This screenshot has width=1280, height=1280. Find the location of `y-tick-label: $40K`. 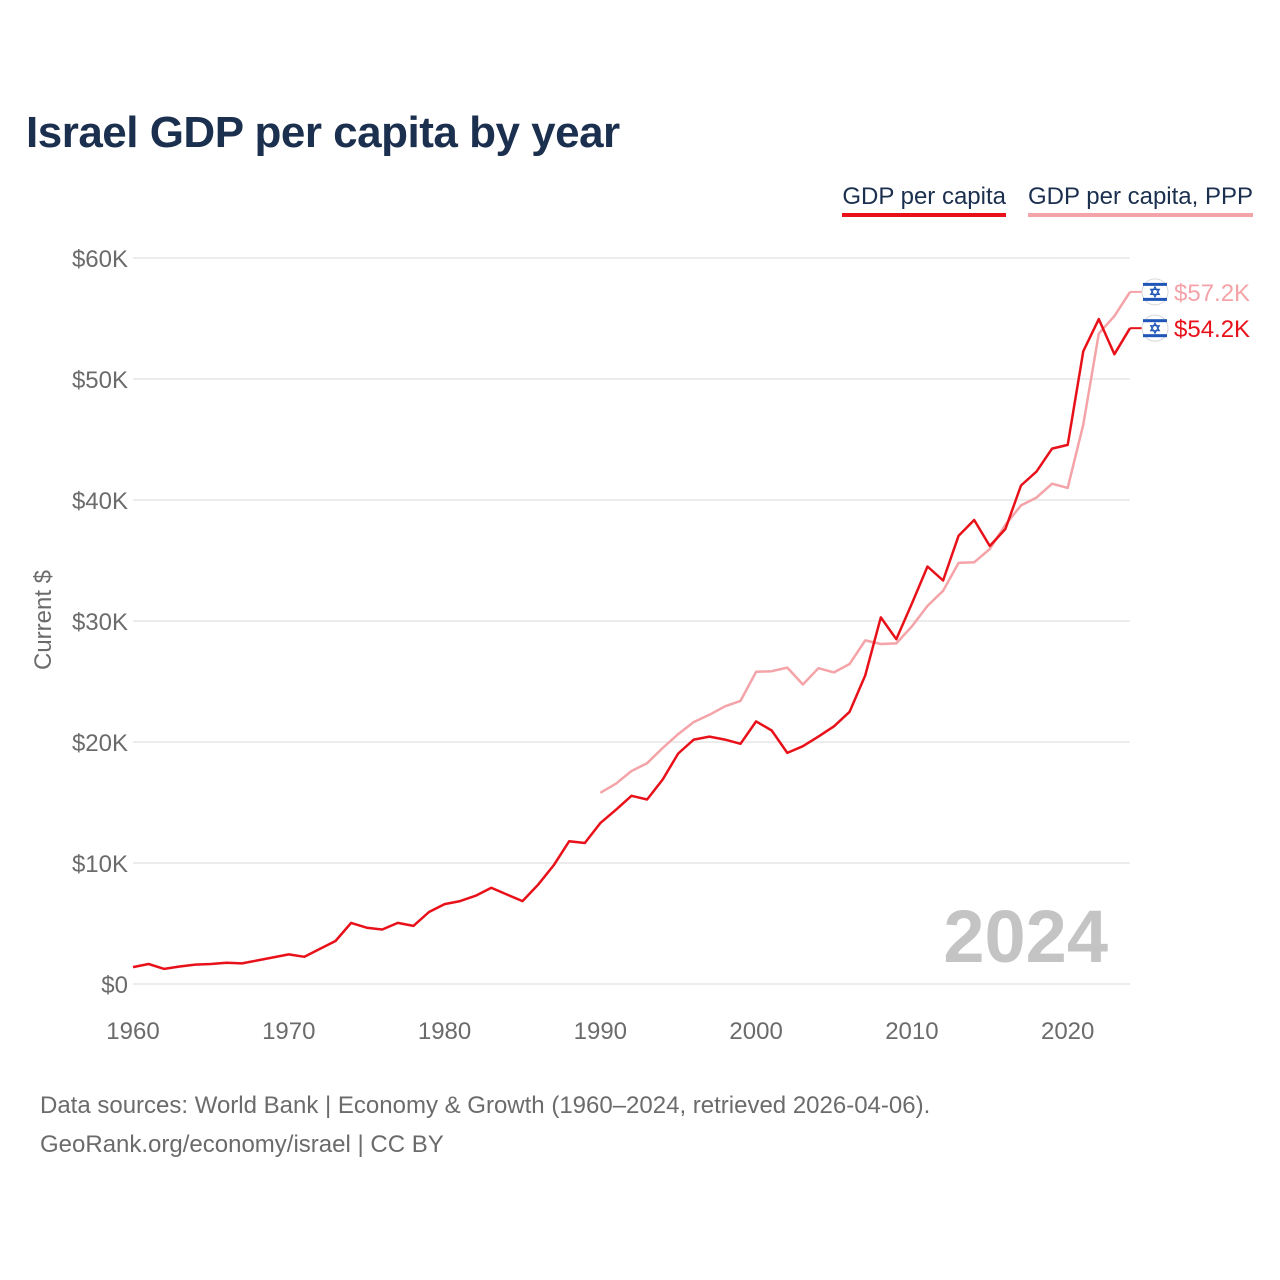

y-tick-label: $40K is located at coordinates (100, 501).